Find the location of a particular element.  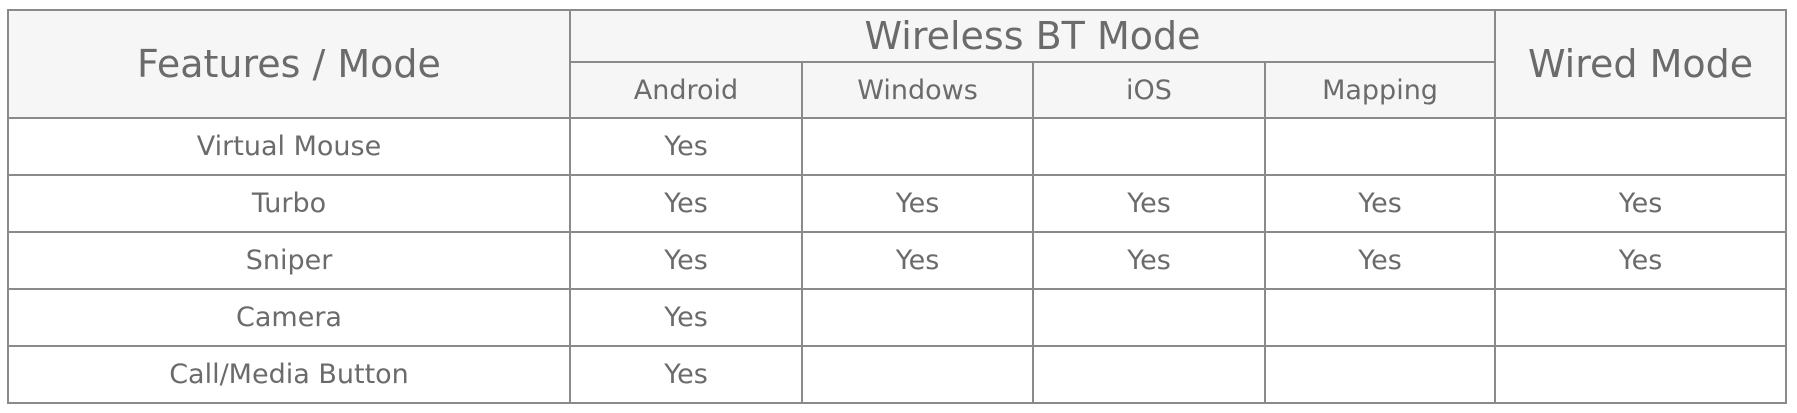

table-row: Call/Media Button Yes is located at coordinates (897, 374).